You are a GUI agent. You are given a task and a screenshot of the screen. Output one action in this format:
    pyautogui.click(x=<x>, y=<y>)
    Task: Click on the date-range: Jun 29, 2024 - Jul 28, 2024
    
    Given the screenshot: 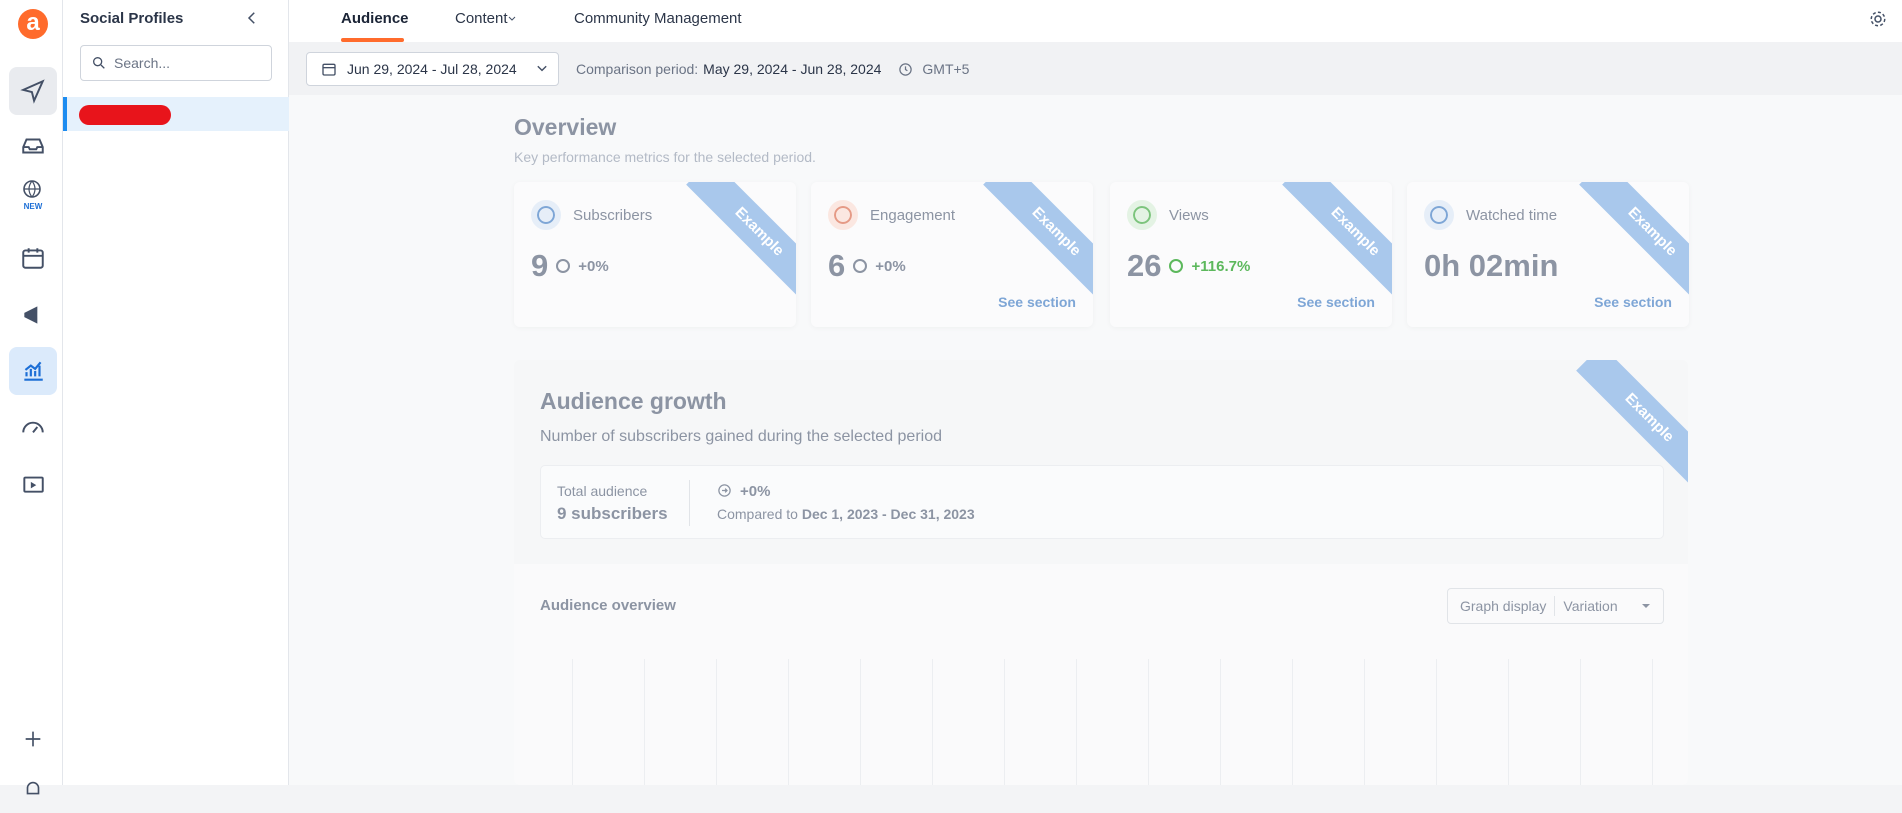 What is the action you would take?
    pyautogui.click(x=432, y=69)
    